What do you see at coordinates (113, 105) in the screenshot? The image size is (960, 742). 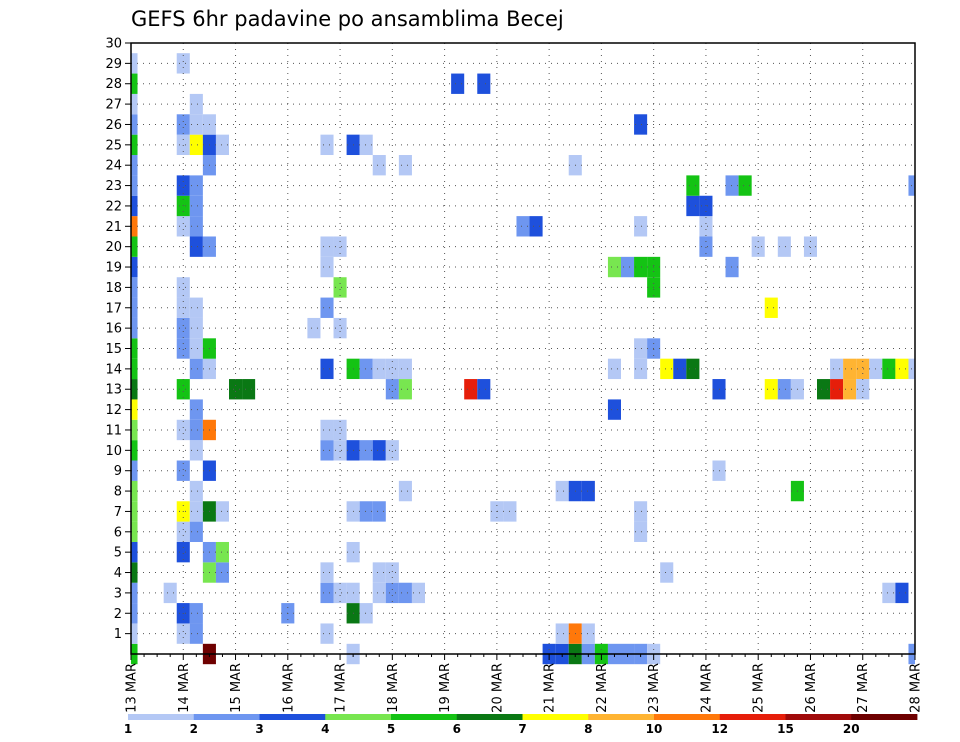 I see `y-tick-label: 27` at bounding box center [113, 105].